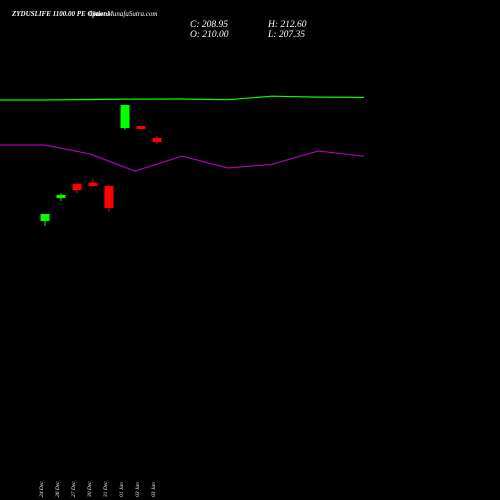 This screenshot has height=500, width=500. I want to click on high-value: H: 212.60, so click(287, 25).